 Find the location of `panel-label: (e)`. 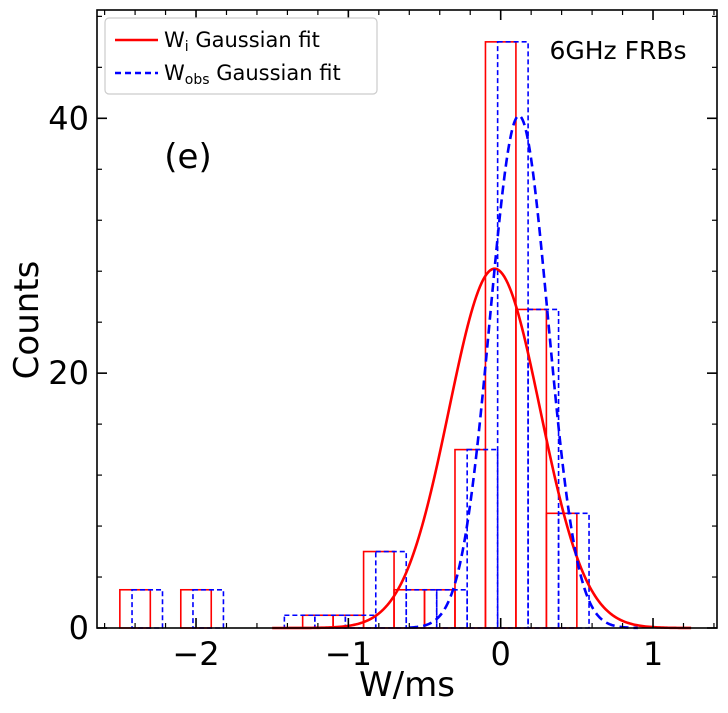

panel-label: (e) is located at coordinates (187, 157).